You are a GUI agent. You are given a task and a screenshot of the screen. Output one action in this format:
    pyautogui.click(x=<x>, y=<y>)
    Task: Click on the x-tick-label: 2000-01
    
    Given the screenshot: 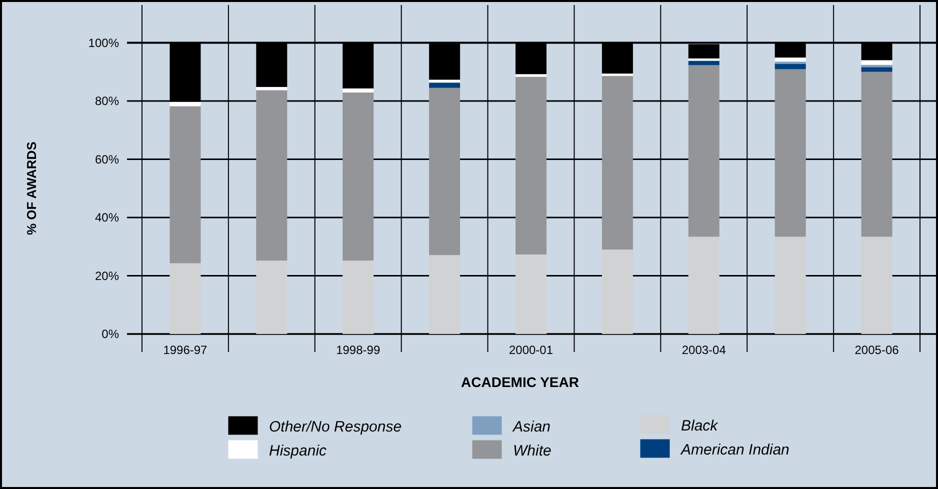 What is the action you would take?
    pyautogui.click(x=531, y=350)
    